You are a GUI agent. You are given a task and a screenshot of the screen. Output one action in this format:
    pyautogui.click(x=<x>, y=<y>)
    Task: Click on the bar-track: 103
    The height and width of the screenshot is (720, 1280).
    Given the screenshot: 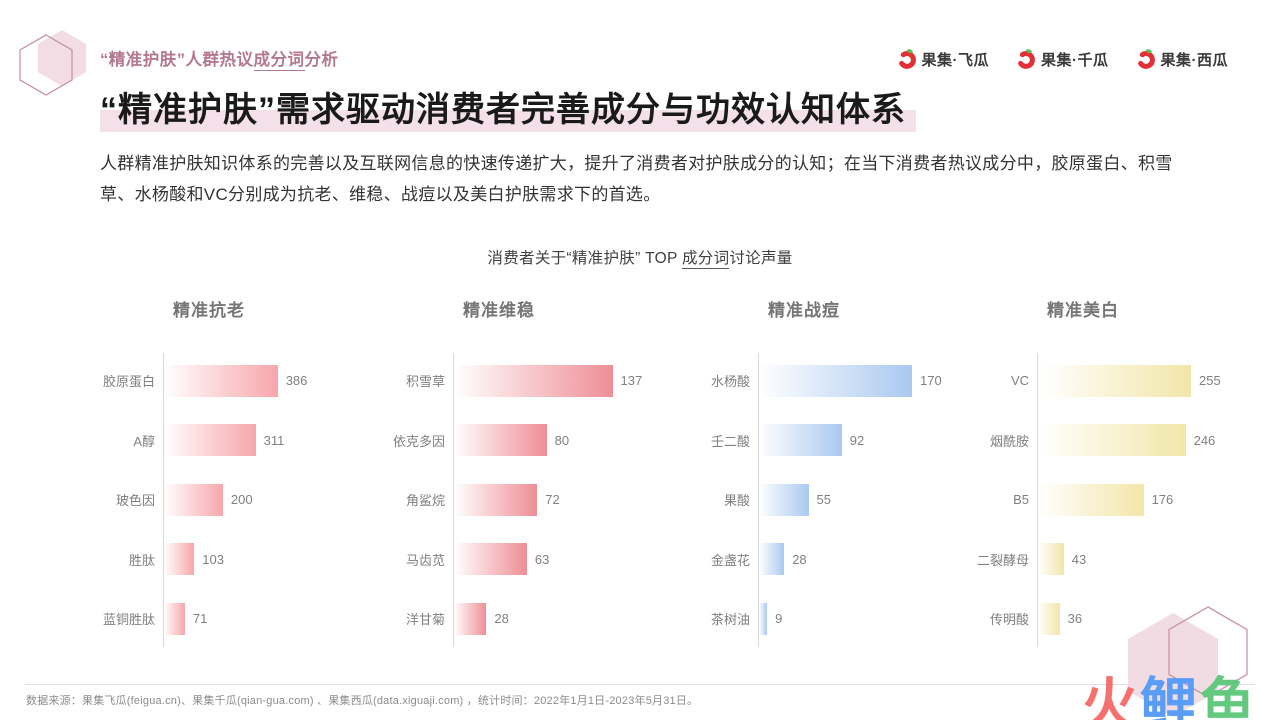 What is the action you would take?
    pyautogui.click(x=251, y=559)
    